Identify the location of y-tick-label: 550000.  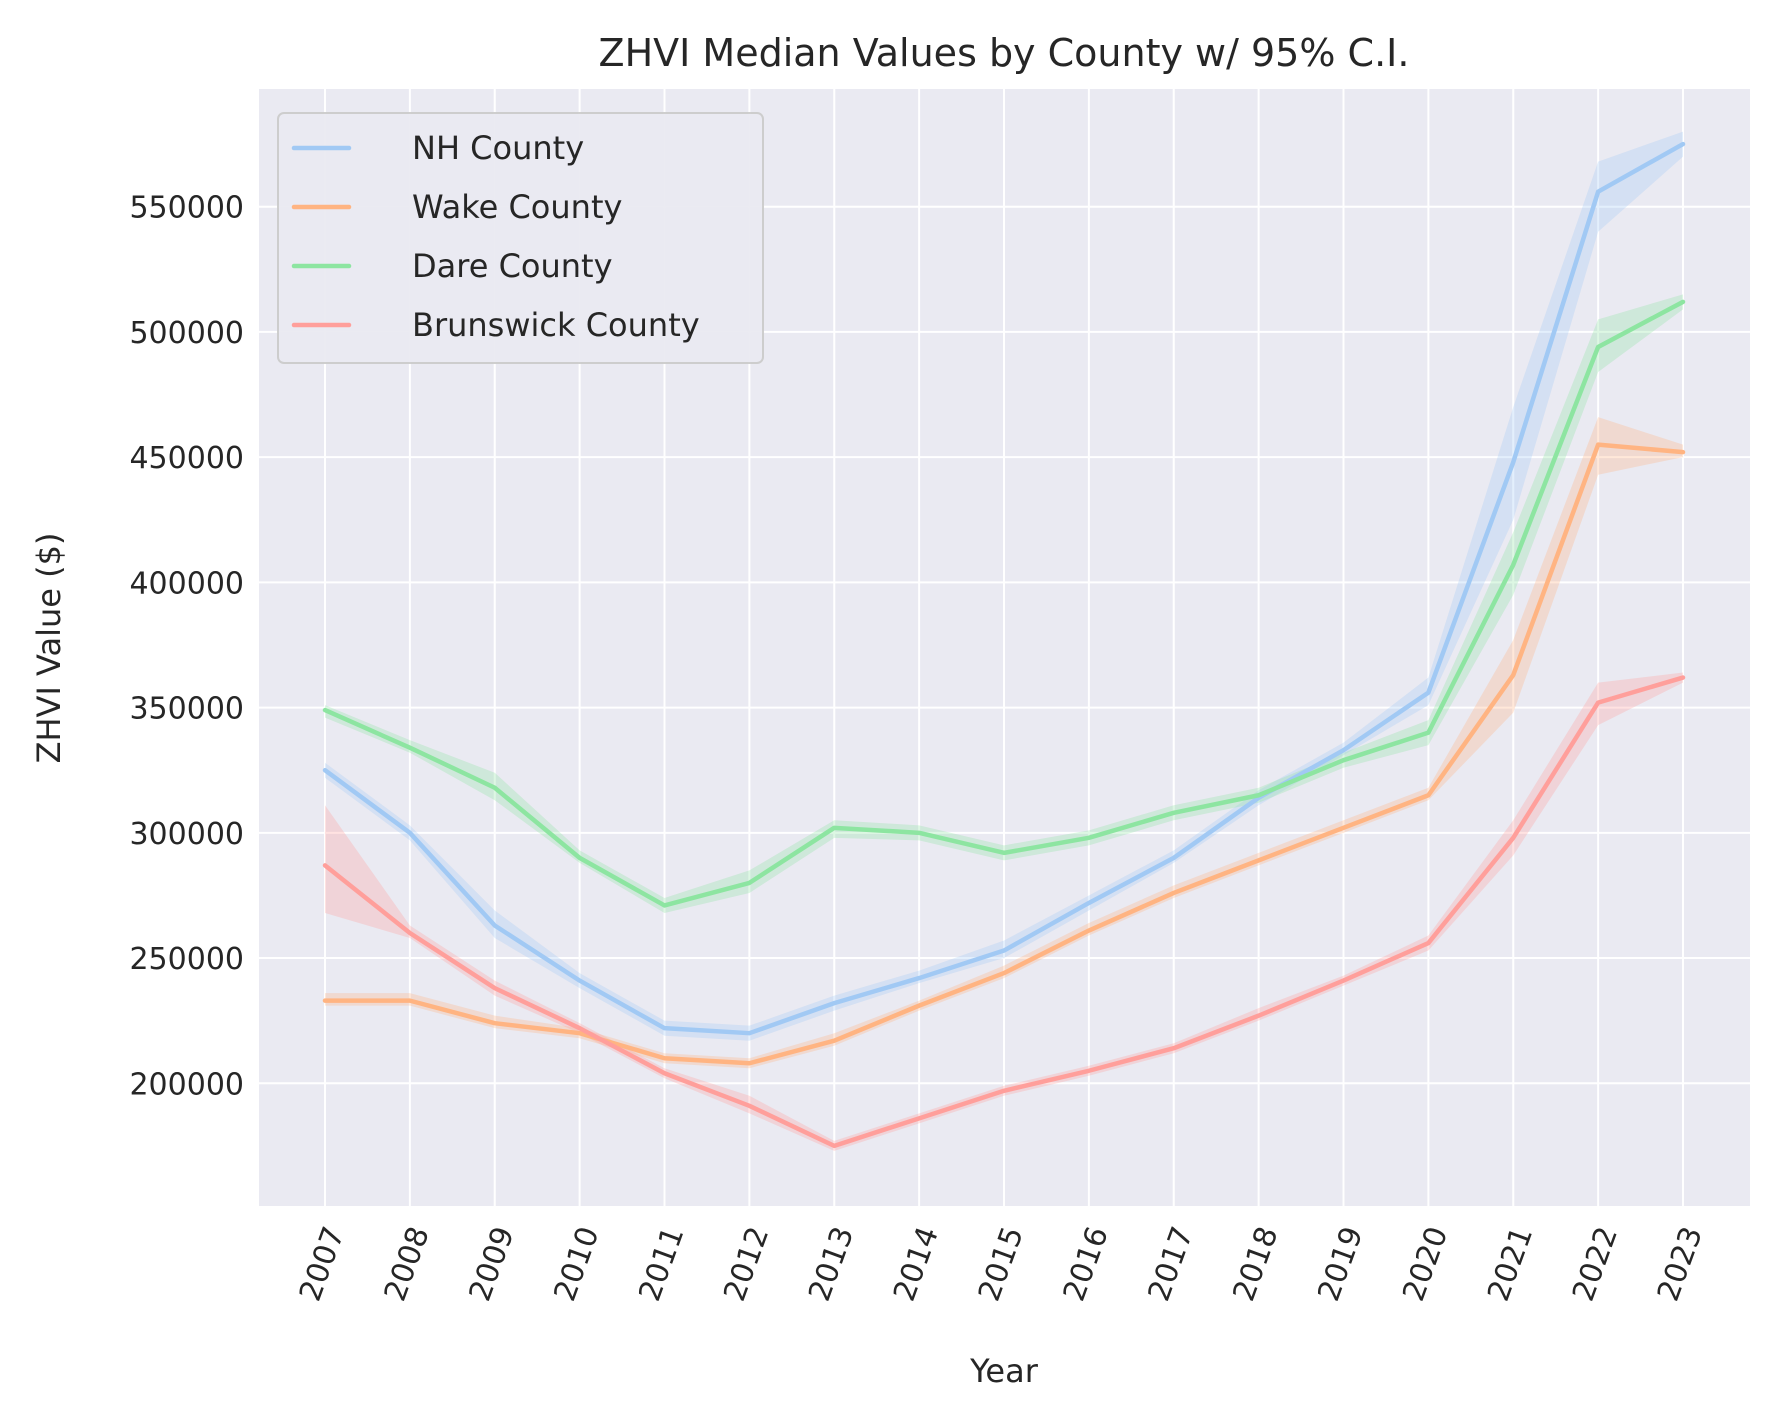
(186, 208).